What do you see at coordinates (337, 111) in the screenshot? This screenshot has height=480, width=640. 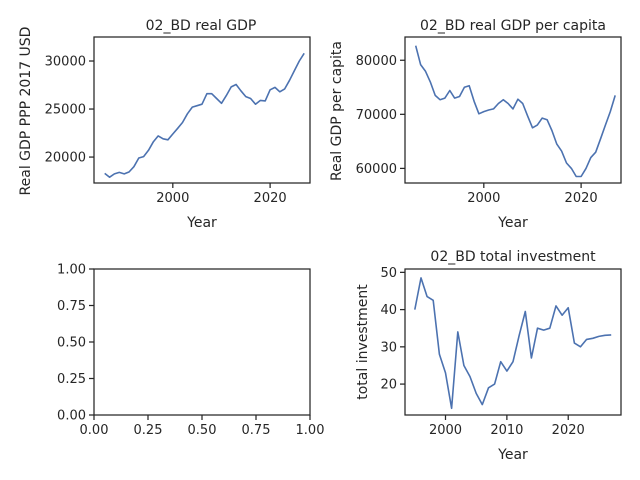 I see `real-gdp-per-capita-ylabel: Real GDP per capita` at bounding box center [337, 111].